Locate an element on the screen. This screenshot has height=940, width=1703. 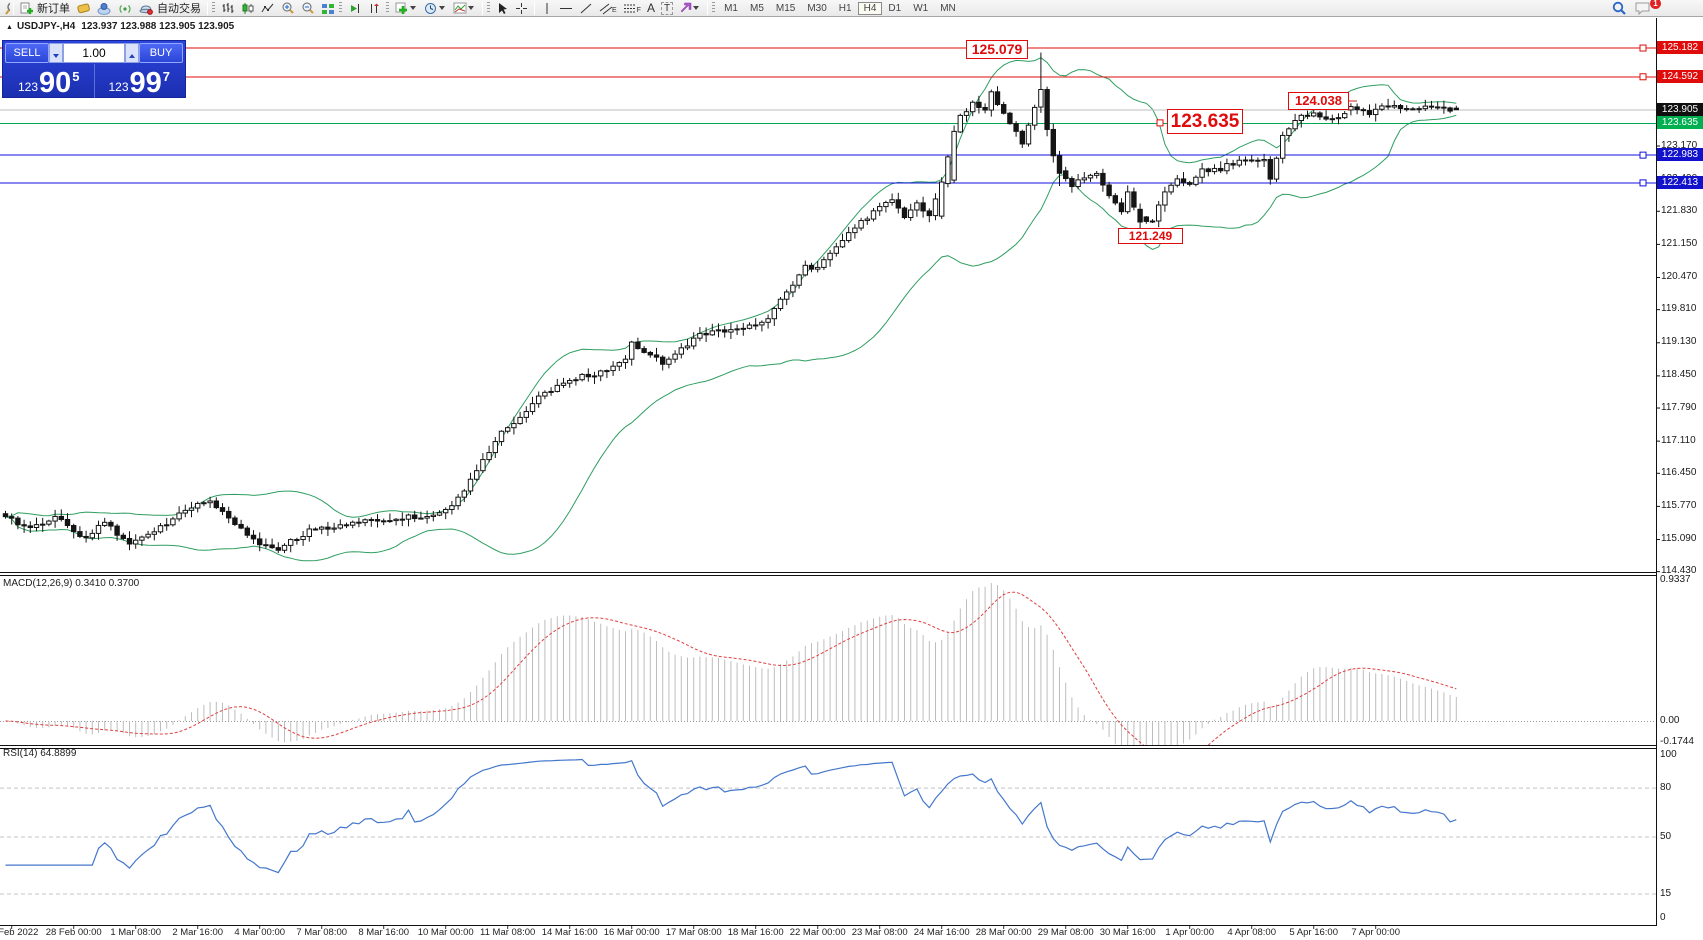
price-divider is located at coordinates (94, 81).